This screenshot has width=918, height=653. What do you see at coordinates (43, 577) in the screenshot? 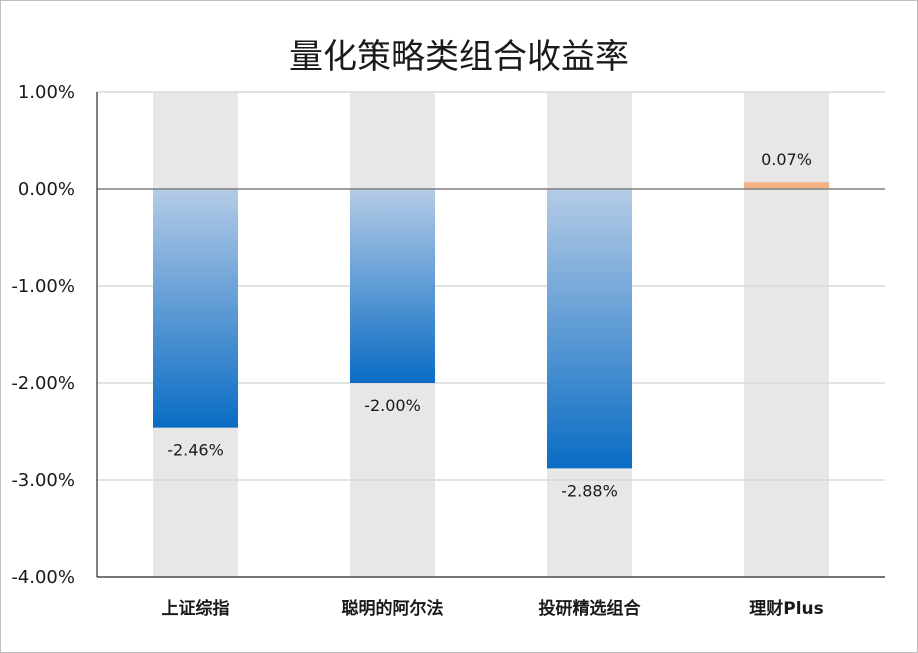
I see `y-tick-label: -4.00%` at bounding box center [43, 577].